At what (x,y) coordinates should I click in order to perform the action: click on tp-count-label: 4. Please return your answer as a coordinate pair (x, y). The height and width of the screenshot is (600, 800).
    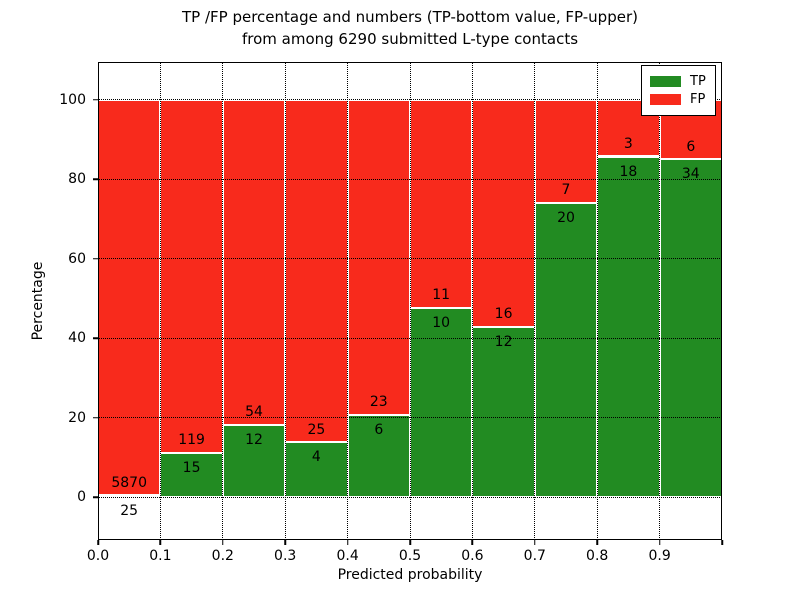
    Looking at the image, I should click on (316, 457).